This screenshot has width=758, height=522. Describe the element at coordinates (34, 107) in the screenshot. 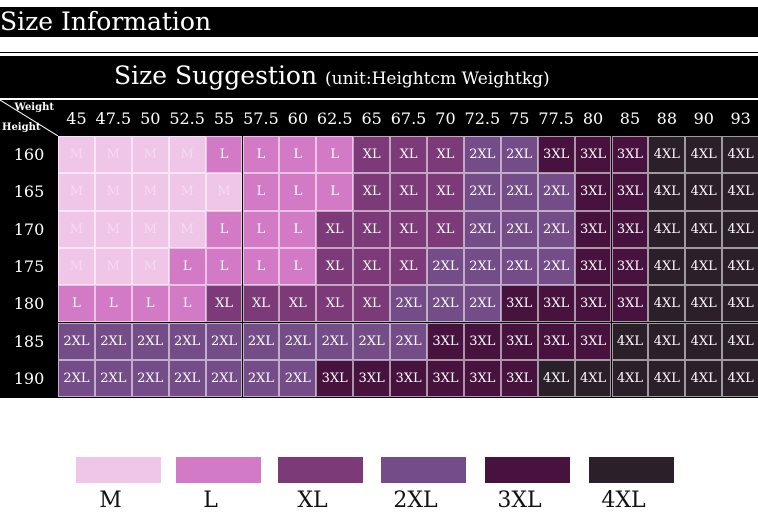

I see `corner-weight-label: Weight` at that location.